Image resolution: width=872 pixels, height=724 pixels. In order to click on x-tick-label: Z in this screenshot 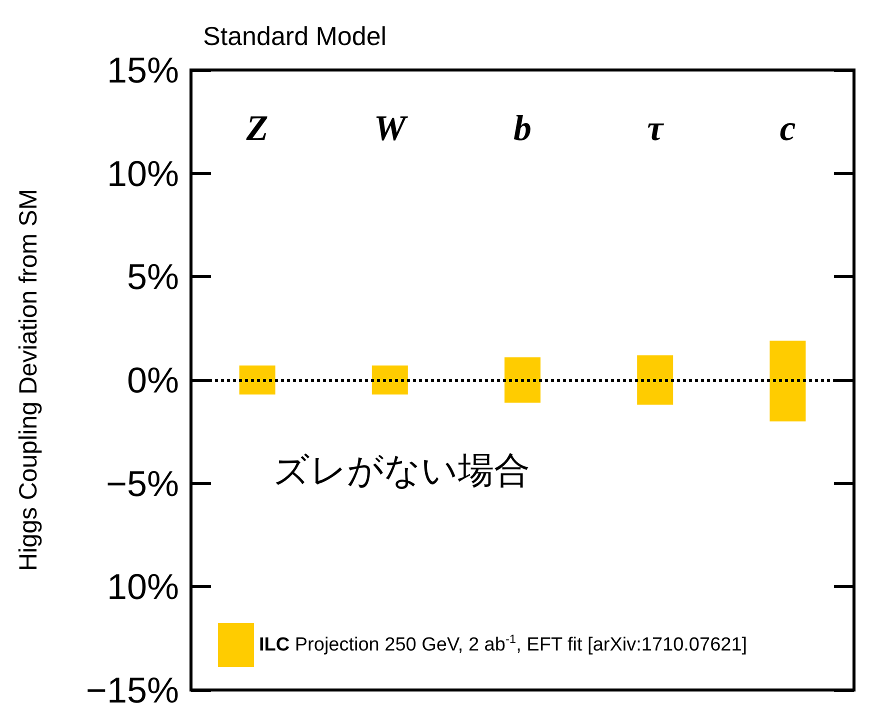, I will do `click(256, 128)`.